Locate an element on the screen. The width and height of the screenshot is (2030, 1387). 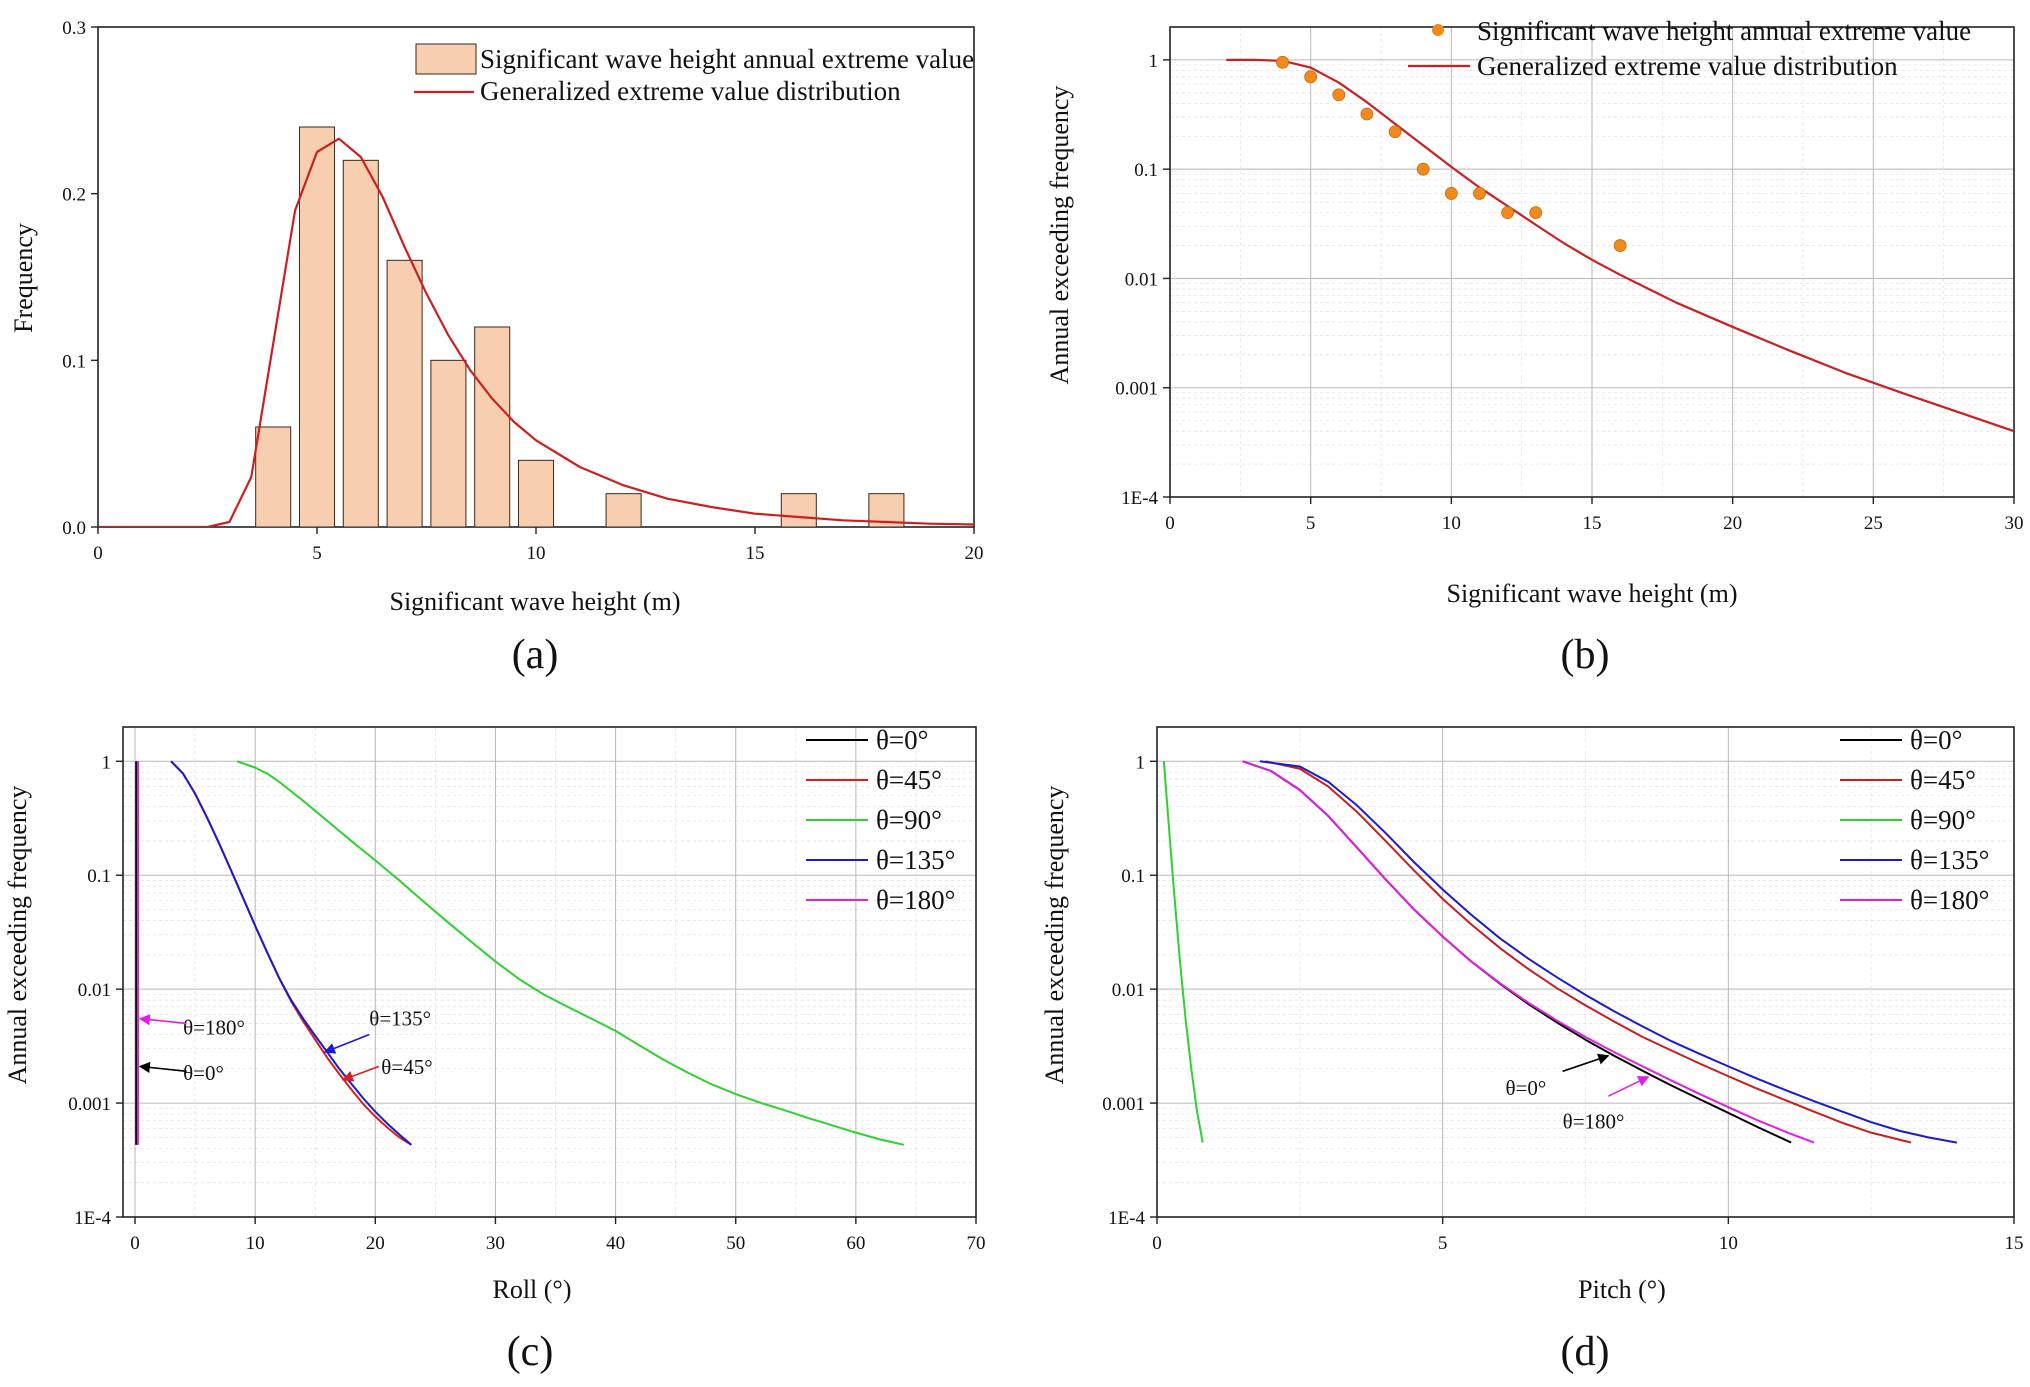
panel-d-xtick-label: 5 is located at coordinates (1443, 1243).